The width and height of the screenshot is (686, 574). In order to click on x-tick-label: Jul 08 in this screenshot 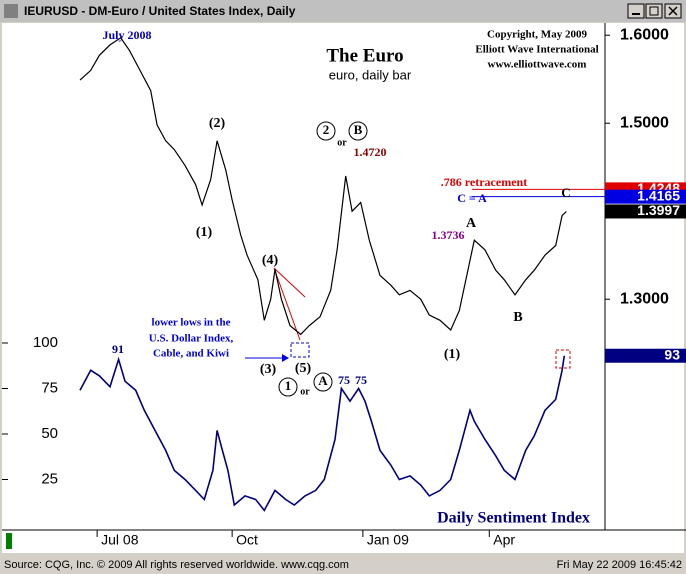, I will do `click(120, 540)`.